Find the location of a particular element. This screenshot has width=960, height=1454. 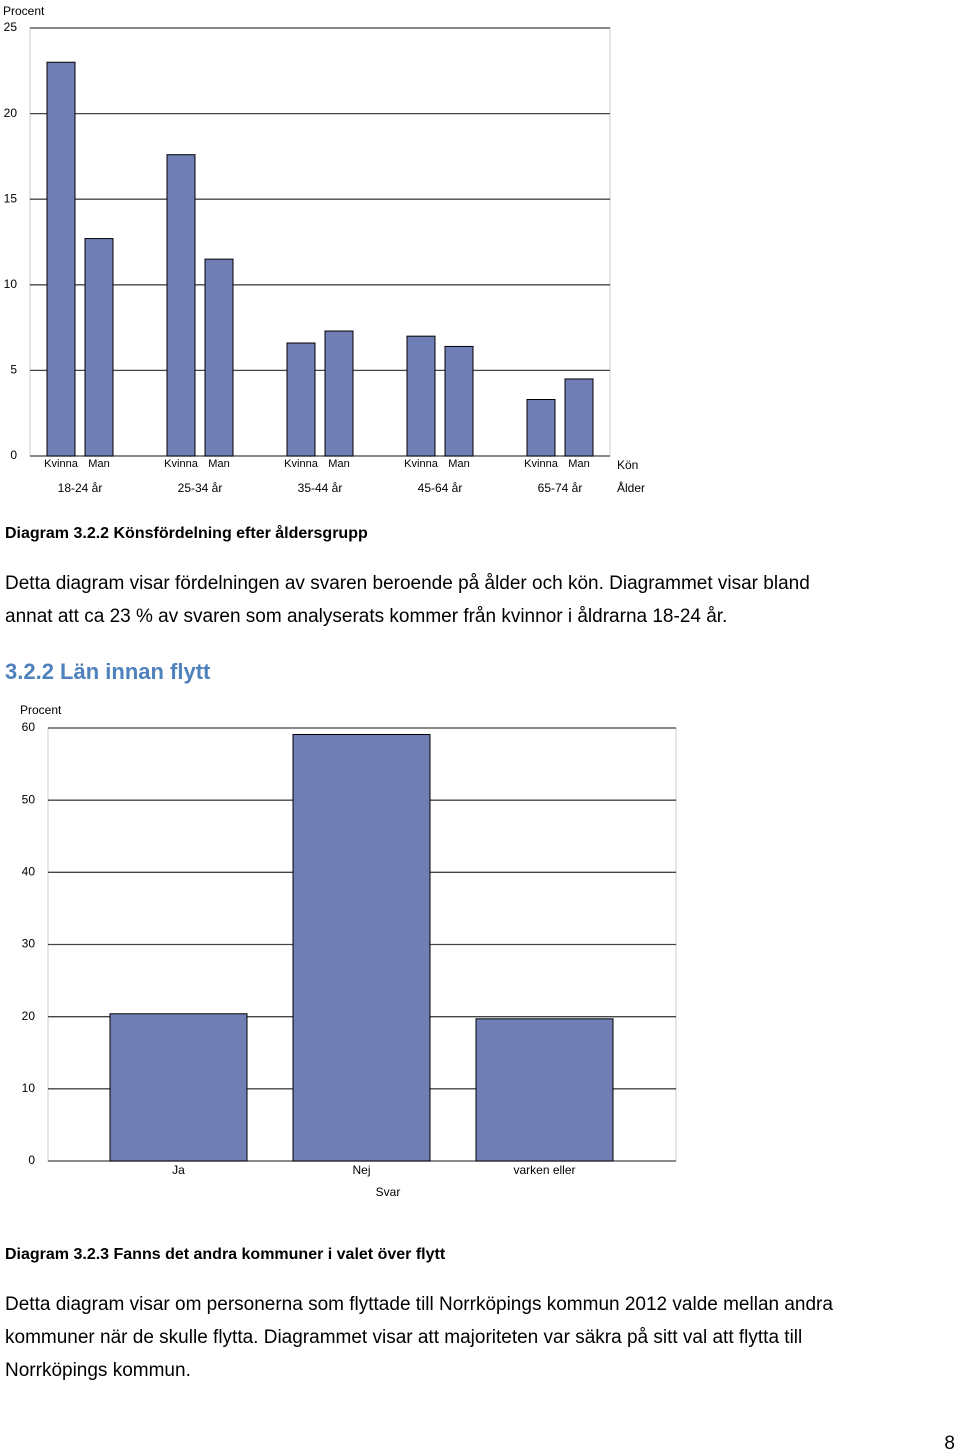

paragraph-line: Norrköpings kommun. is located at coordinates (98, 1370).